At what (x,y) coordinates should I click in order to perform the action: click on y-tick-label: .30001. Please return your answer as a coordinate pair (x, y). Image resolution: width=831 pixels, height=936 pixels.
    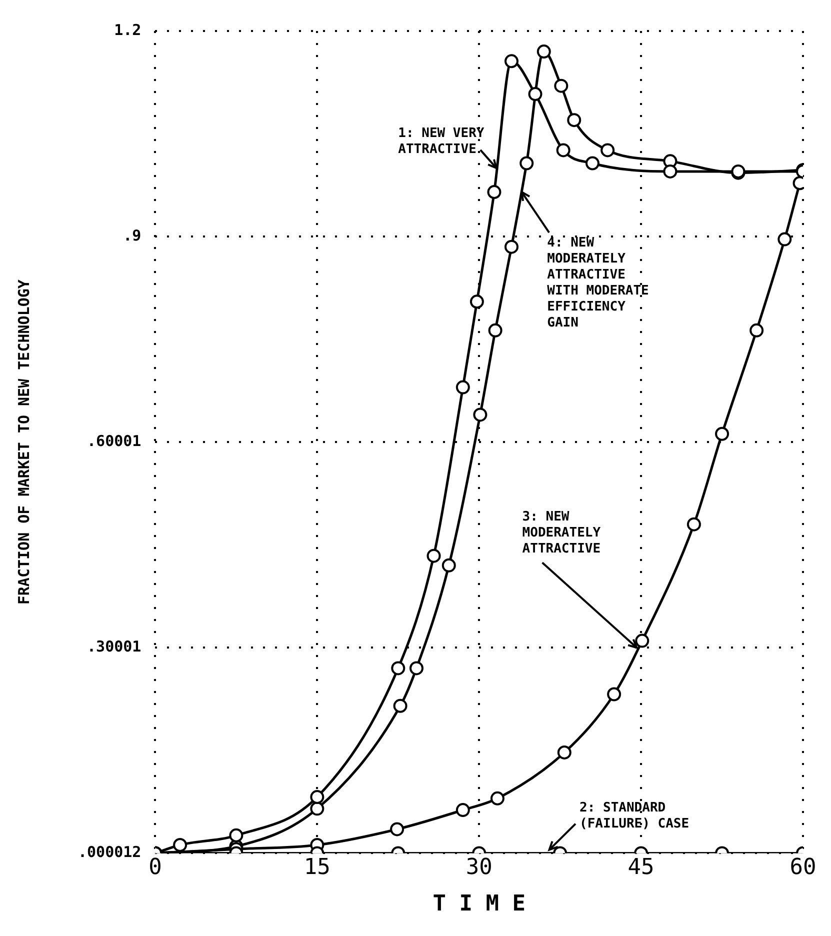
    Looking at the image, I should click on (114, 647).